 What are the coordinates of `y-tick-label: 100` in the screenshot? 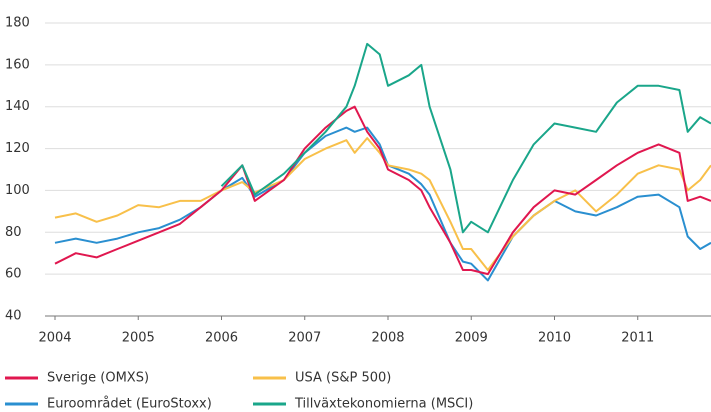 It's located at (17, 190).